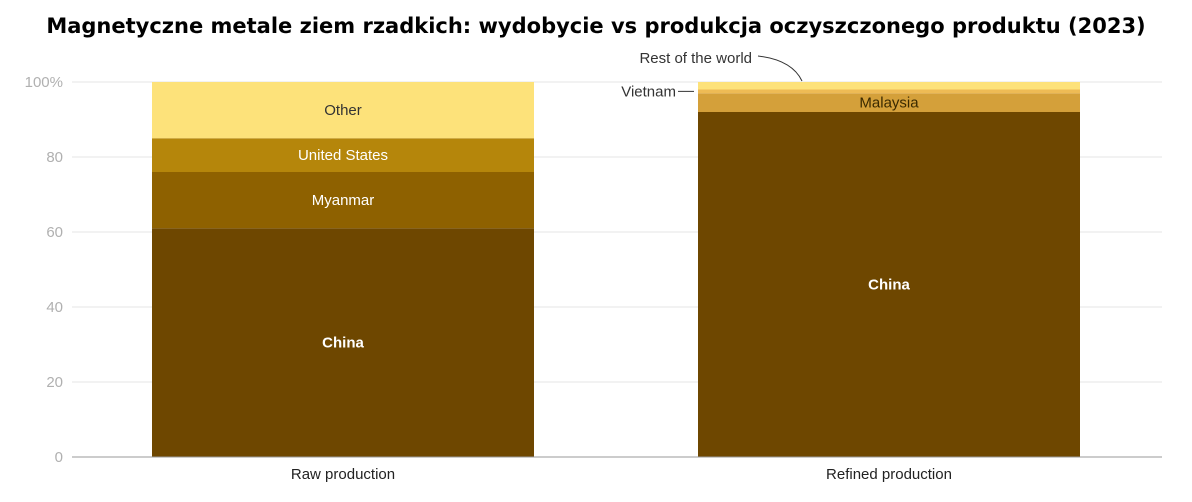  I want to click on x-axis: Raw production Refined production, so click(617, 469).